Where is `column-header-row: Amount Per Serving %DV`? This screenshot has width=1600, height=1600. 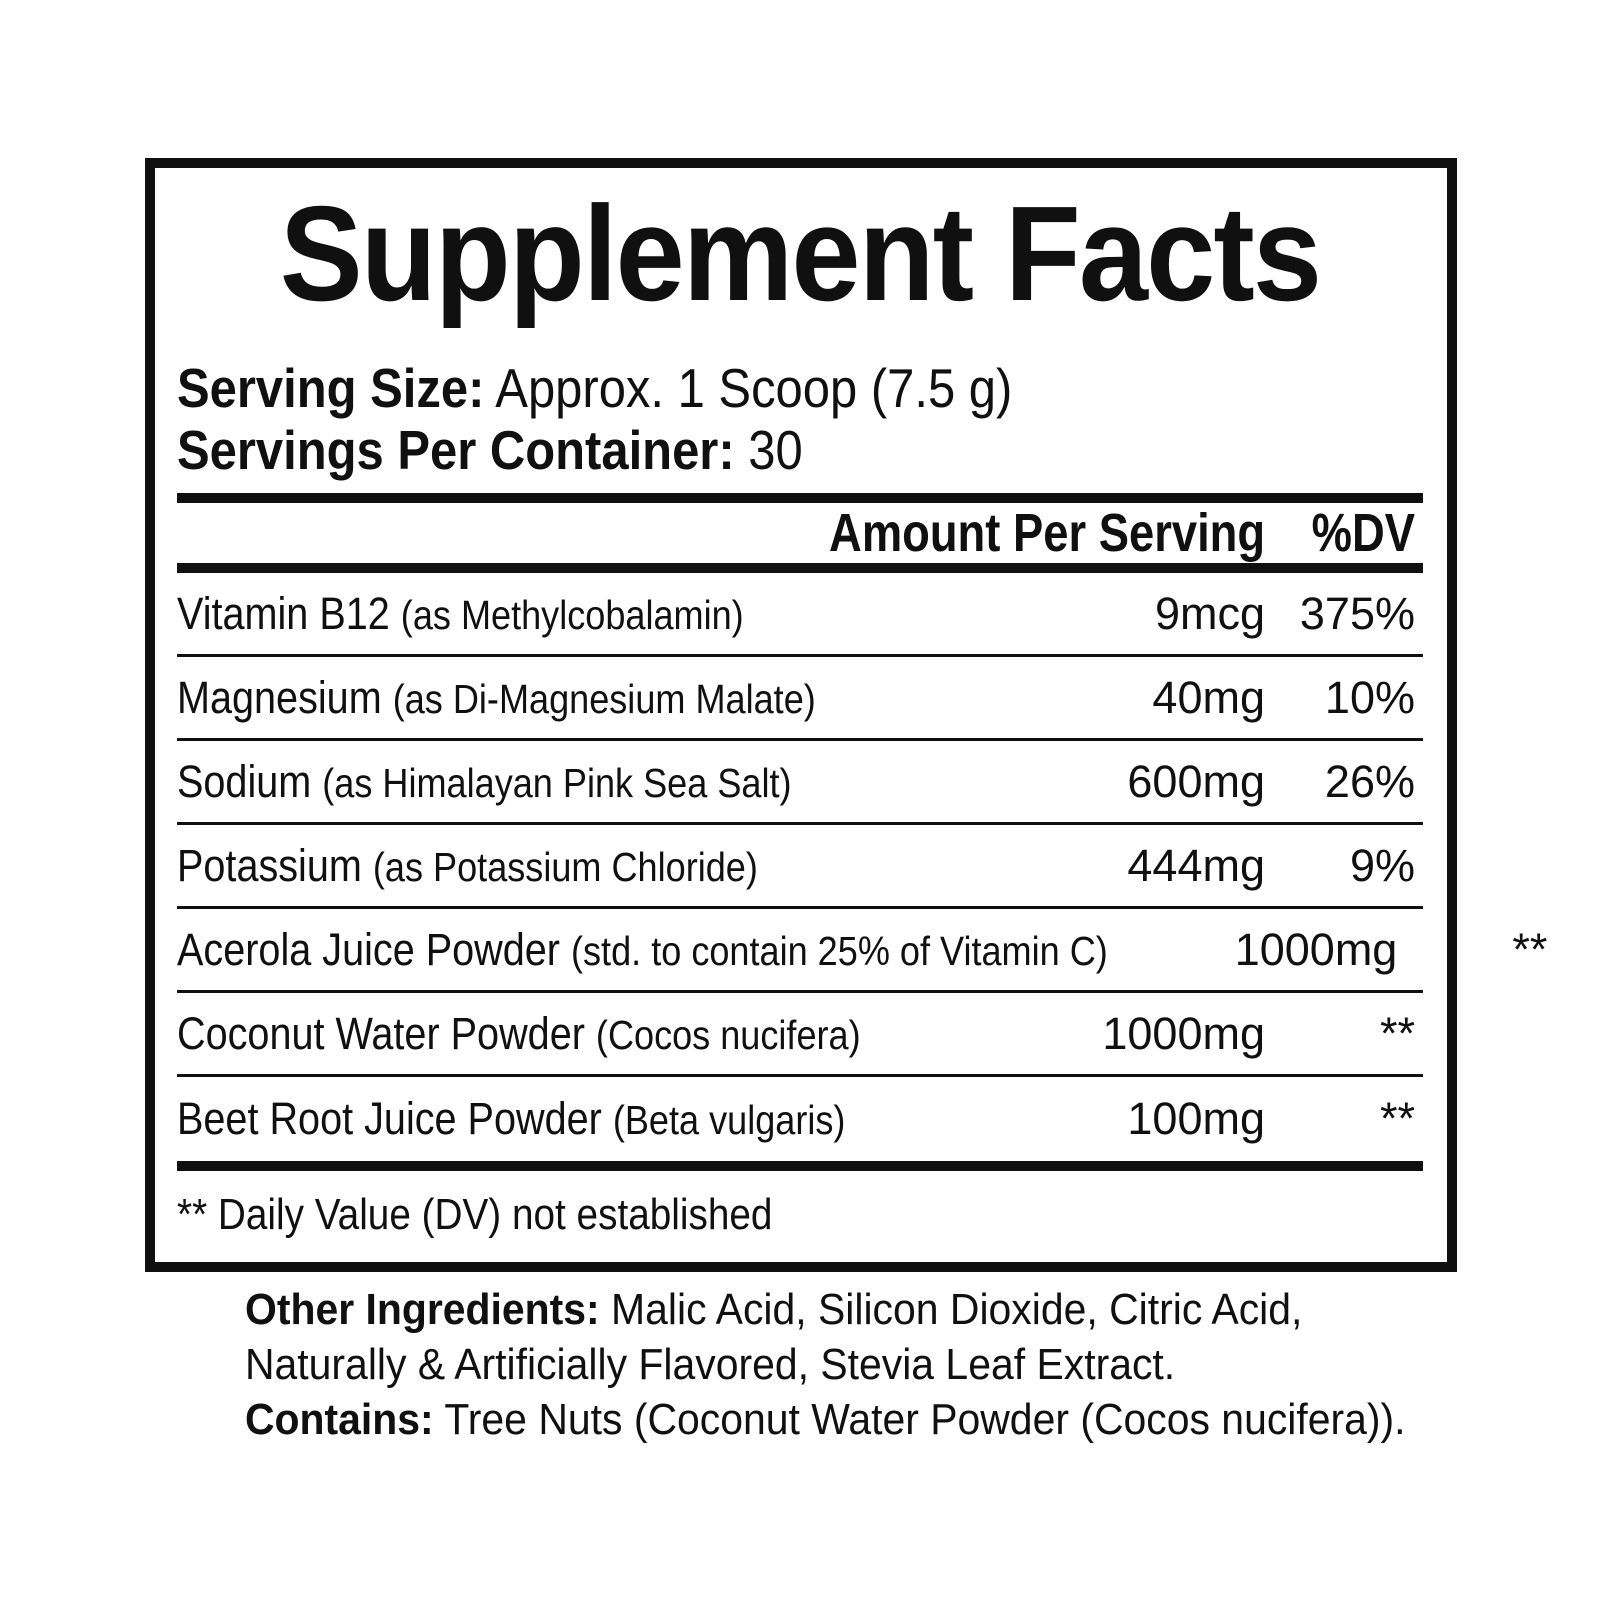 column-header-row: Amount Per Serving %DV is located at coordinates (800, 533).